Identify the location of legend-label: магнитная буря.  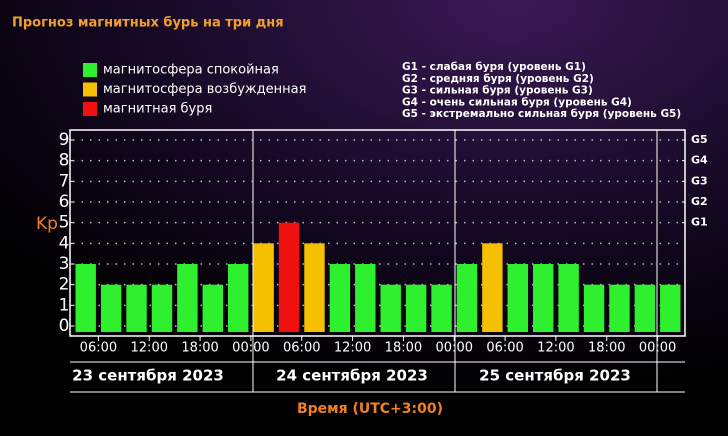
(157, 109).